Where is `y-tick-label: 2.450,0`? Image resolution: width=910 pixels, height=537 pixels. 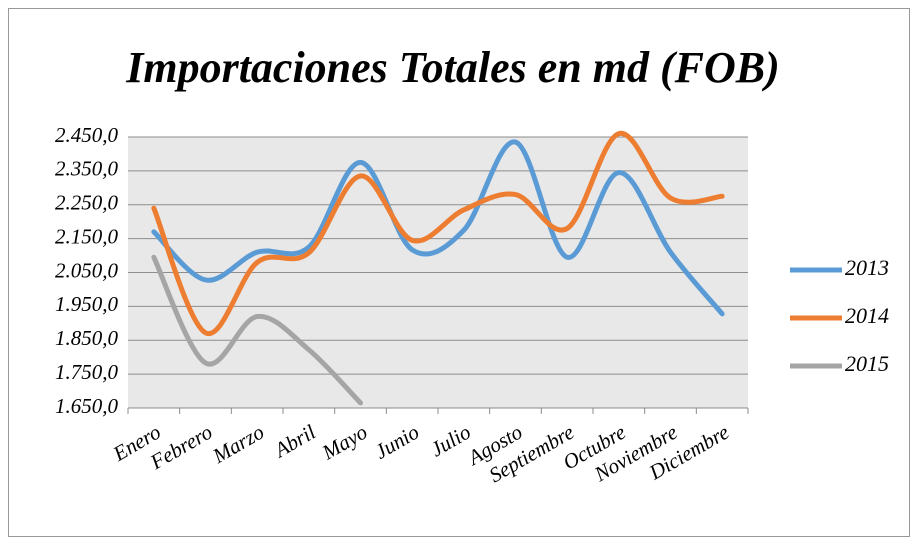
y-tick-label: 2.450,0 is located at coordinates (87, 135).